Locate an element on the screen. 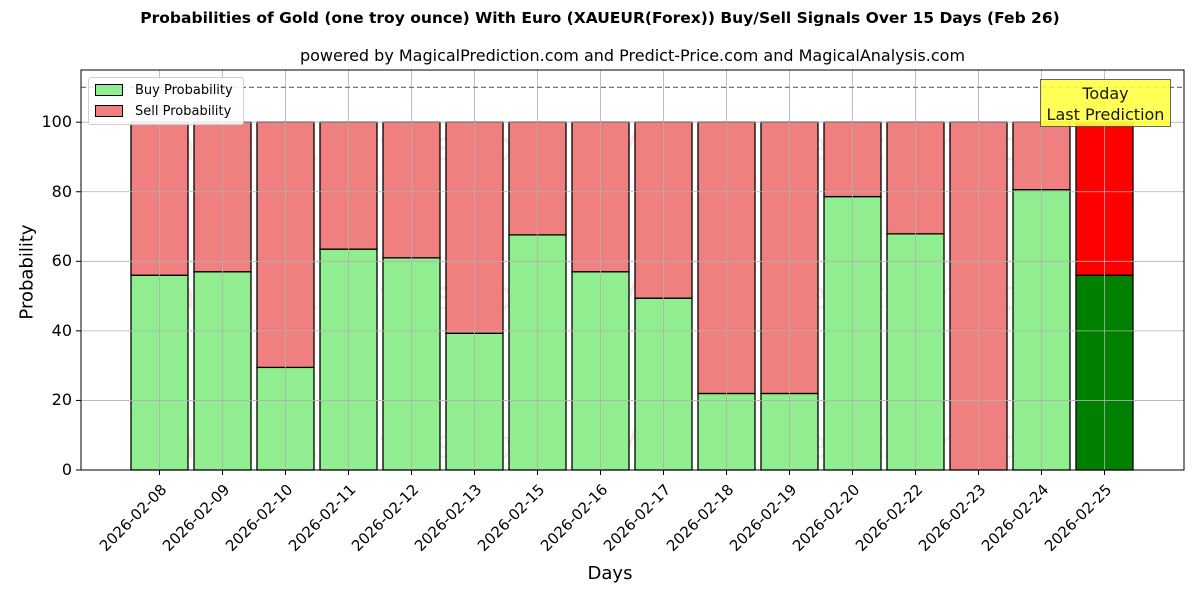 This screenshot has height=600, width=1200. legend-item-buy: Buy Probability is located at coordinates (164, 90).